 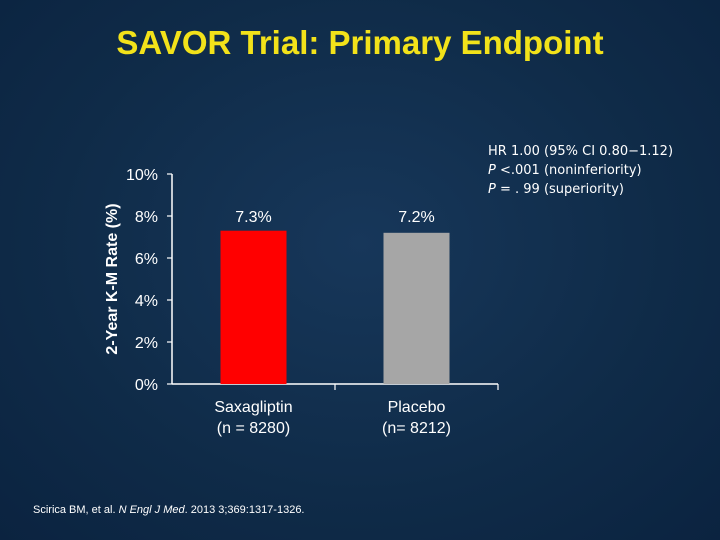 I want to click on superiority-text: P = . 99 (superiority), so click(x=580, y=189).